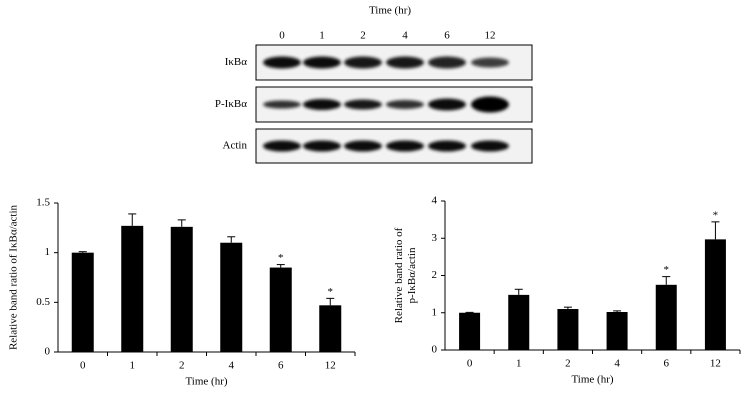  What do you see at coordinates (363, 36) in the screenshot?
I see `lane-label: 2` at bounding box center [363, 36].